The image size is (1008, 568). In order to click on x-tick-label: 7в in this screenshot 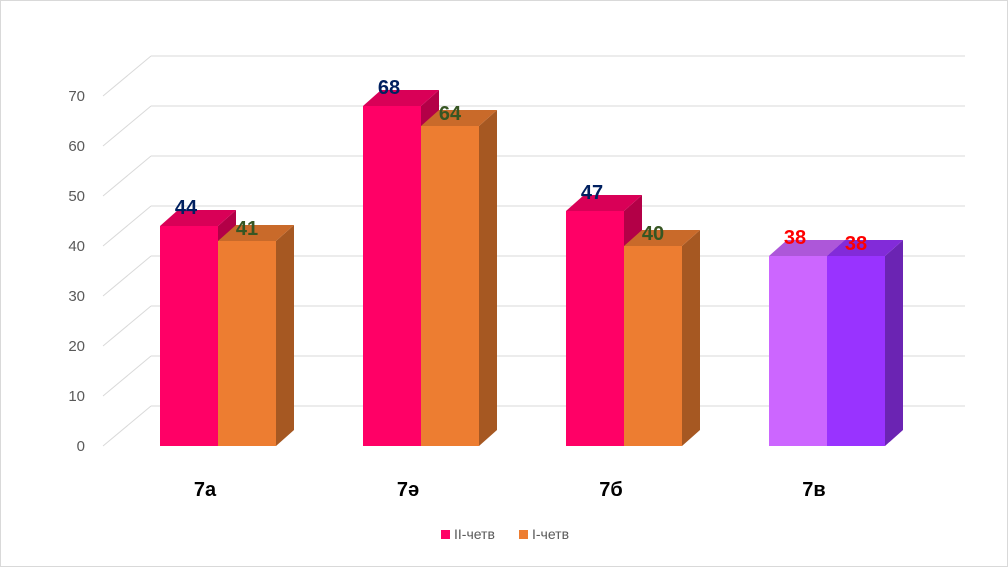, I will do `click(813, 490)`.